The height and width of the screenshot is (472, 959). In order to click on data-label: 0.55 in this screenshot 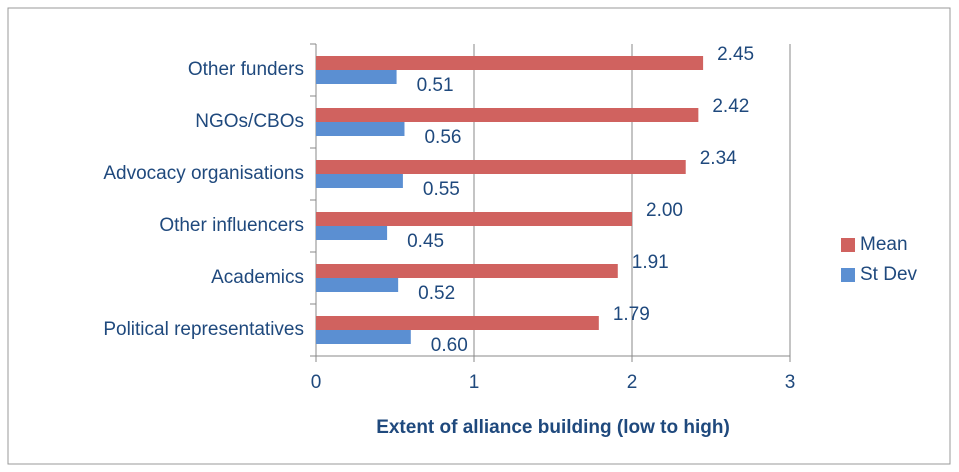, I will do `click(441, 189)`.